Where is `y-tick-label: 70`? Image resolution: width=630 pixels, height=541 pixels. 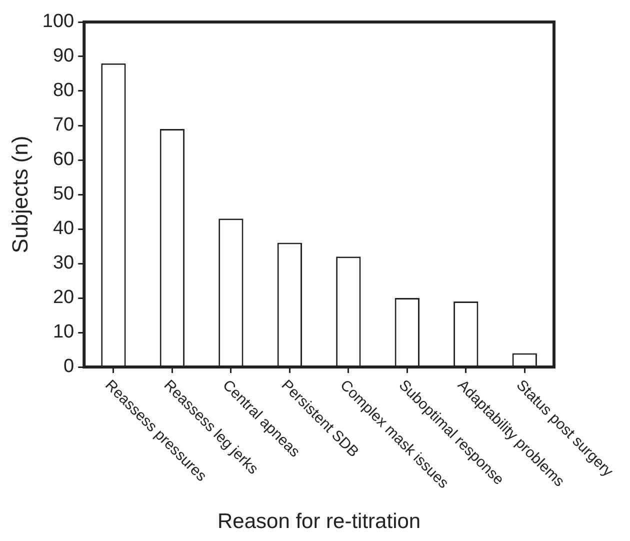 y-tick-label: 70 is located at coordinates (63, 125).